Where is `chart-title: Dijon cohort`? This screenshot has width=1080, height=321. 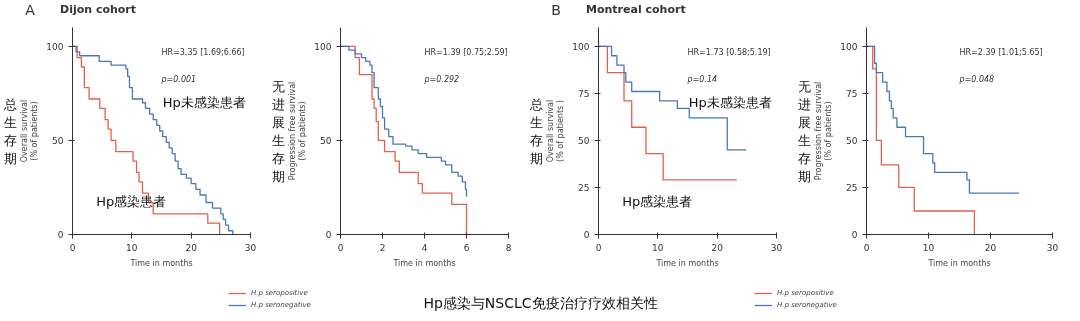
chart-title: Dijon cohort is located at coordinates (98, 10).